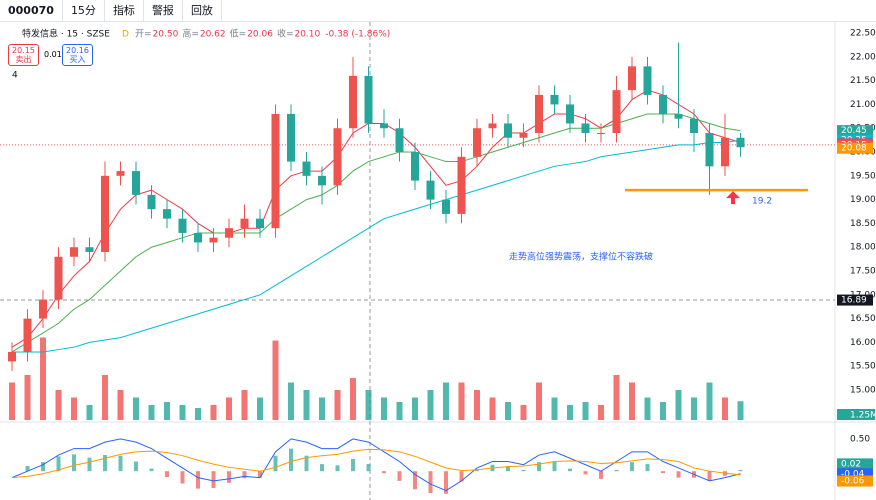 The image size is (876, 500). What do you see at coordinates (863, 105) in the screenshot?
I see `y-tick-label: 21.00` at bounding box center [863, 105].